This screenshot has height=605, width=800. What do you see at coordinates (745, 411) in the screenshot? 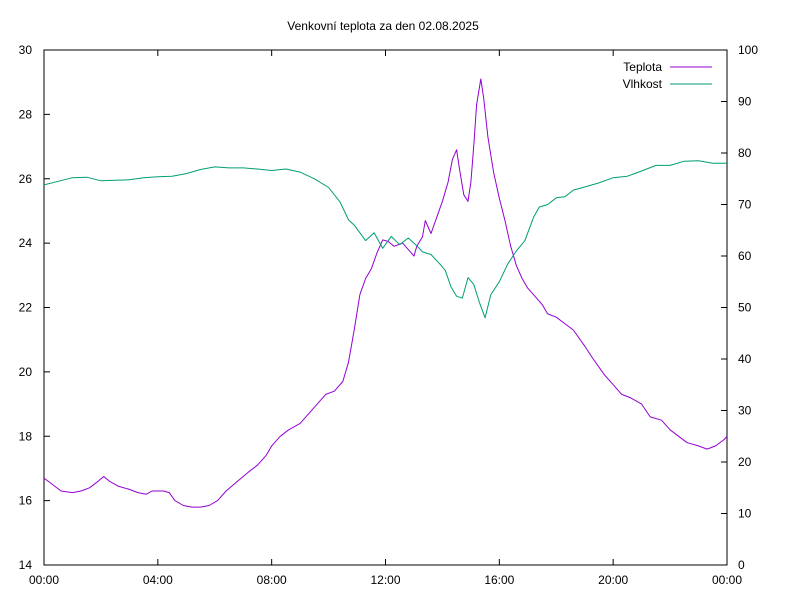
I see `y2-tick-label: 30` at bounding box center [745, 411].